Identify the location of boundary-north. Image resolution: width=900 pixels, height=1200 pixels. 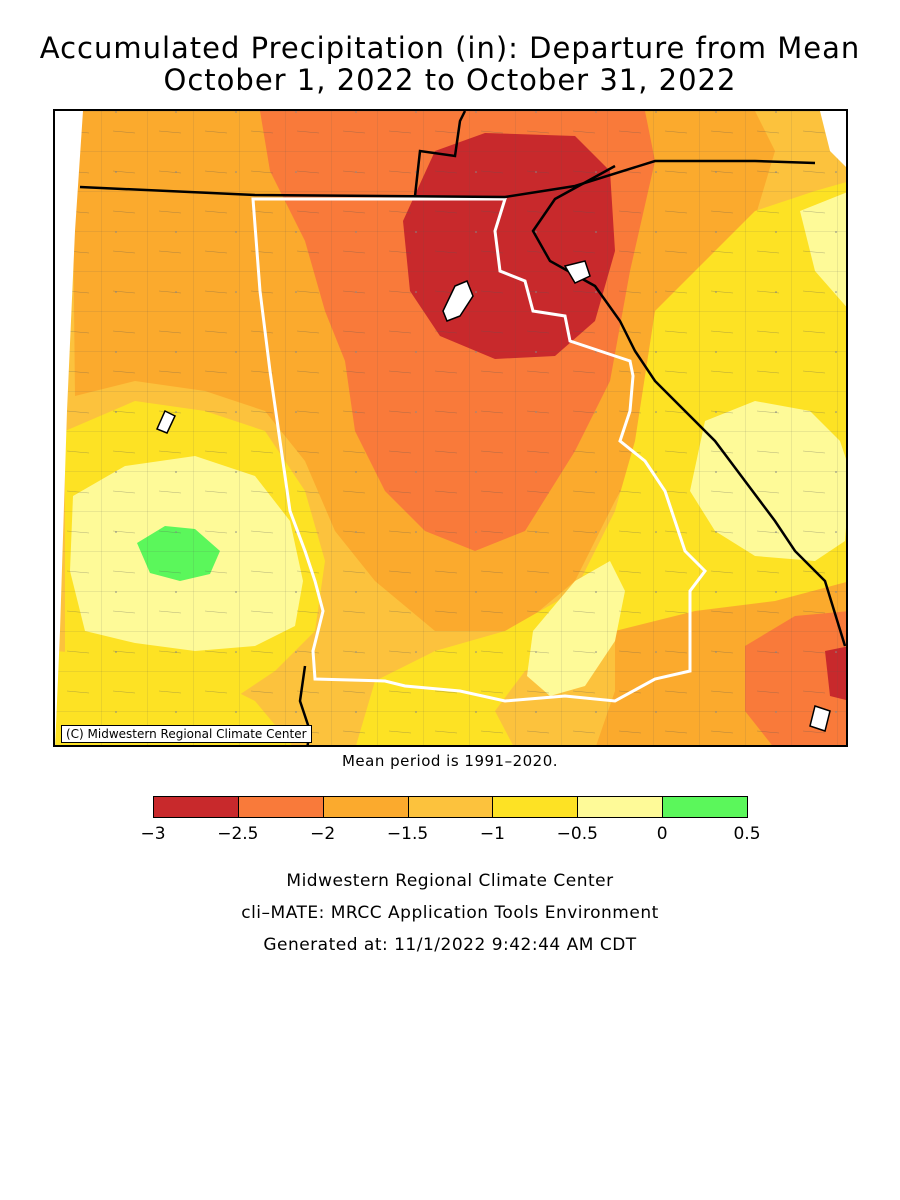
(447, 179).